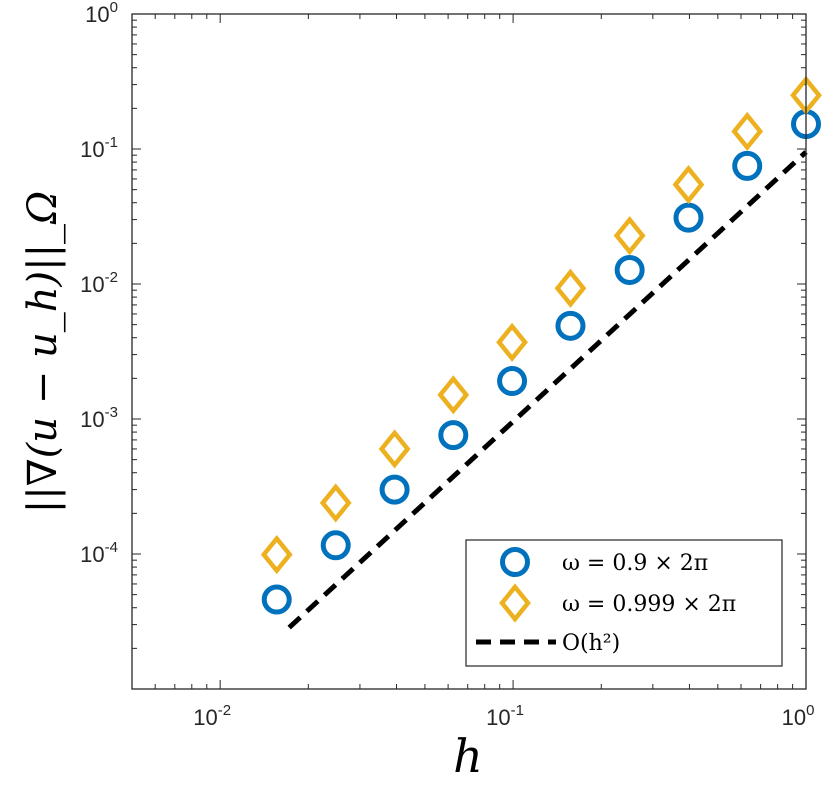 Image resolution: width=830 pixels, height=796 pixels. Describe the element at coordinates (591, 643) in the screenshot. I see `legend-label: O(h²)` at that location.